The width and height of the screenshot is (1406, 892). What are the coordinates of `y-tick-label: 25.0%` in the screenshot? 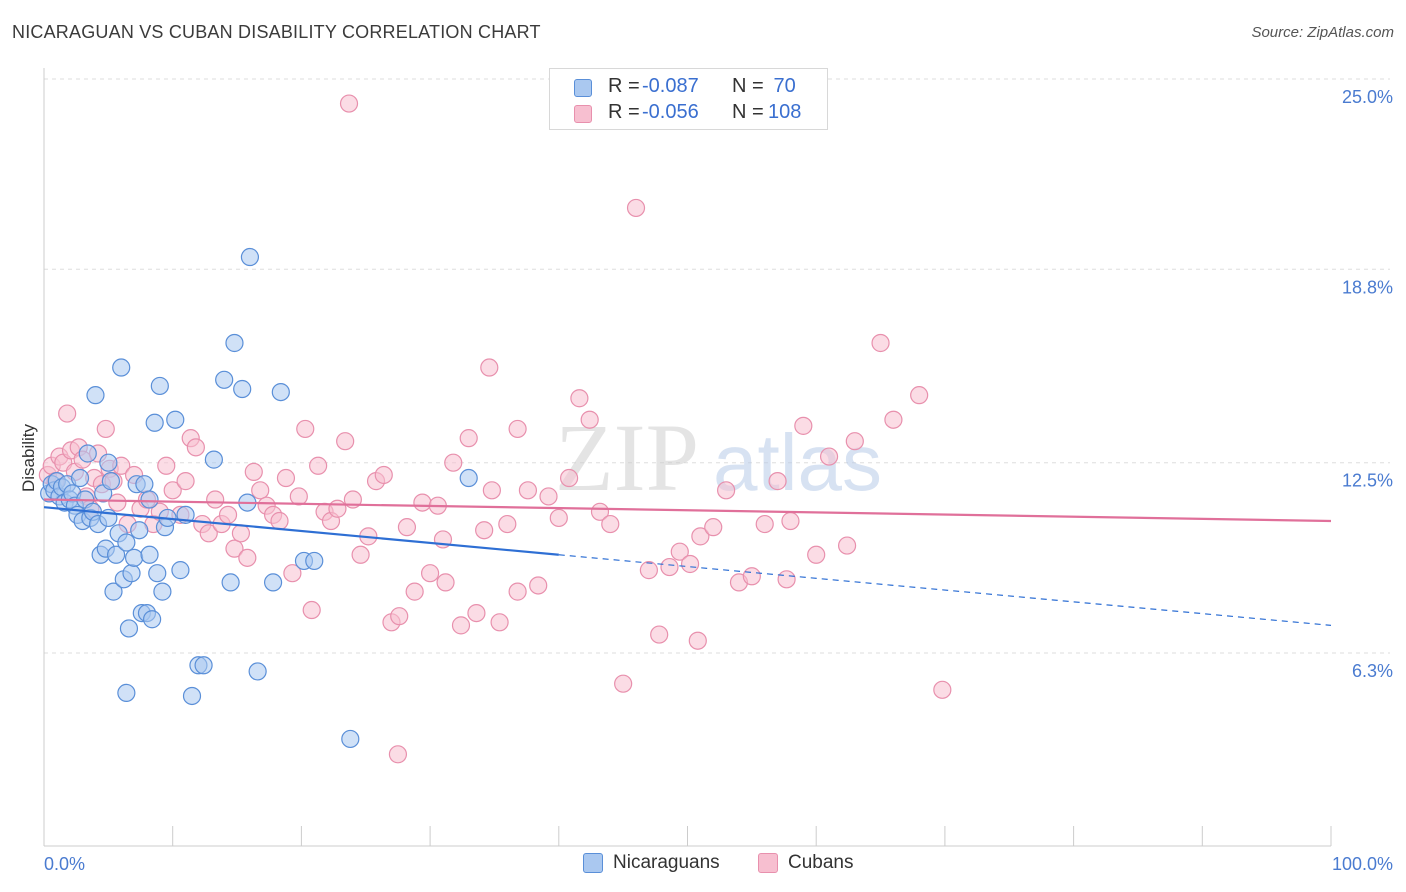 It's located at (1367, 97).